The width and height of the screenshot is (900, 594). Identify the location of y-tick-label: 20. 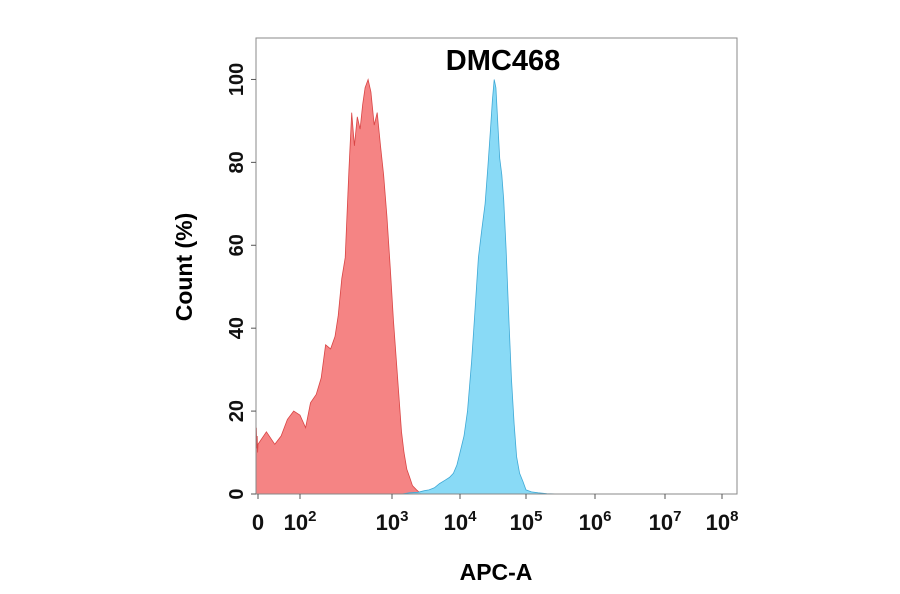
(237, 411).